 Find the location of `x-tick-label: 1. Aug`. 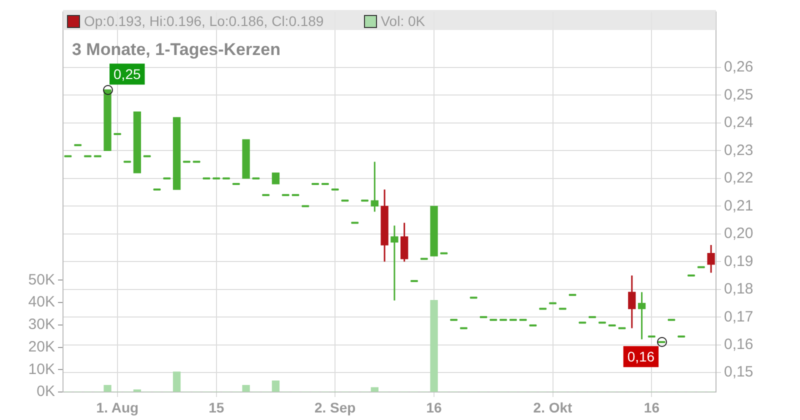

x-tick-label: 1. Aug is located at coordinates (117, 407).